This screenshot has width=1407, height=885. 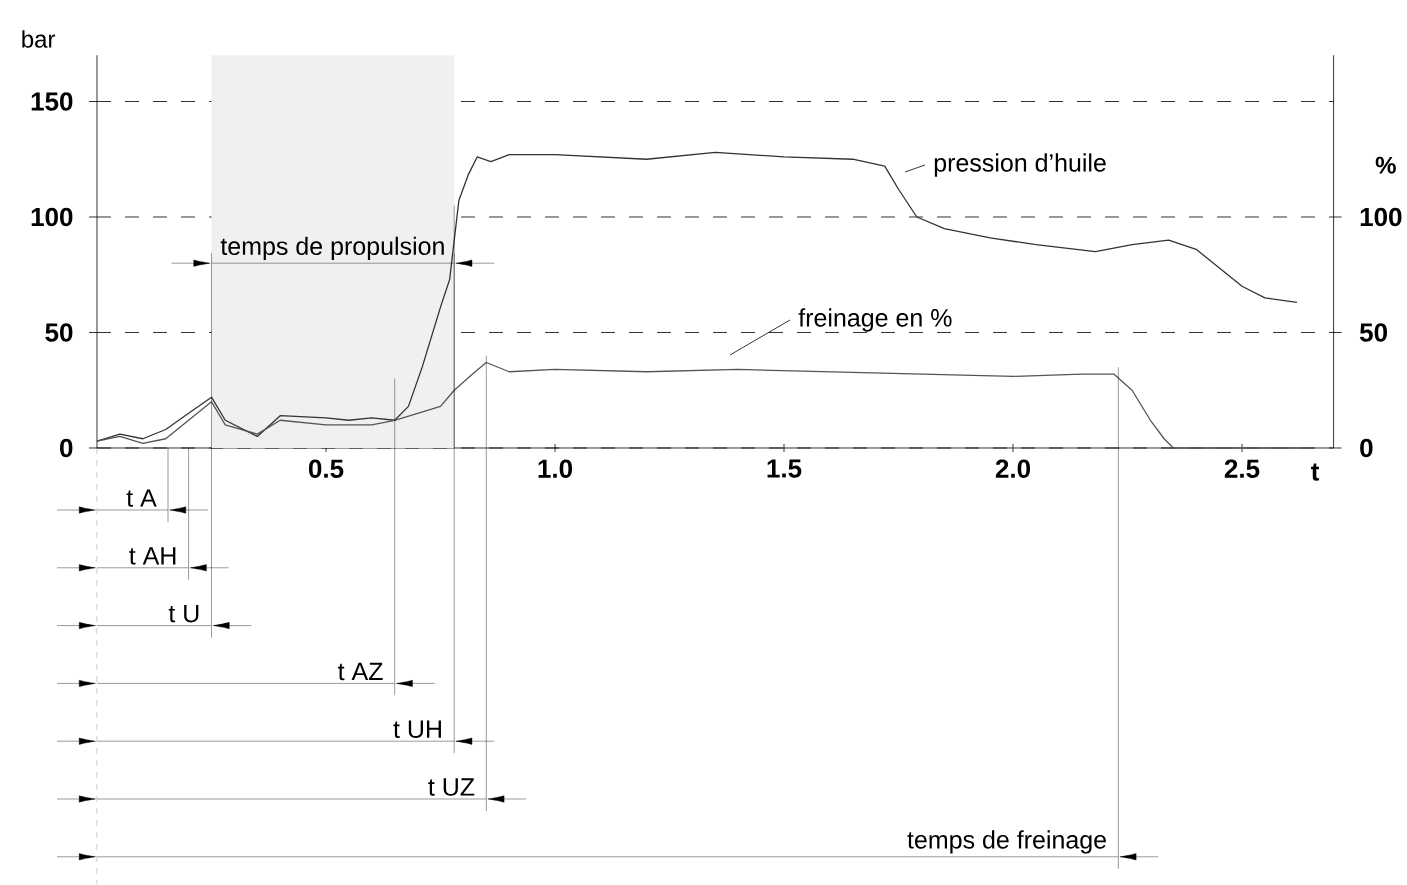 I want to click on x-tick-label: 2.0, so click(x=1013, y=469).